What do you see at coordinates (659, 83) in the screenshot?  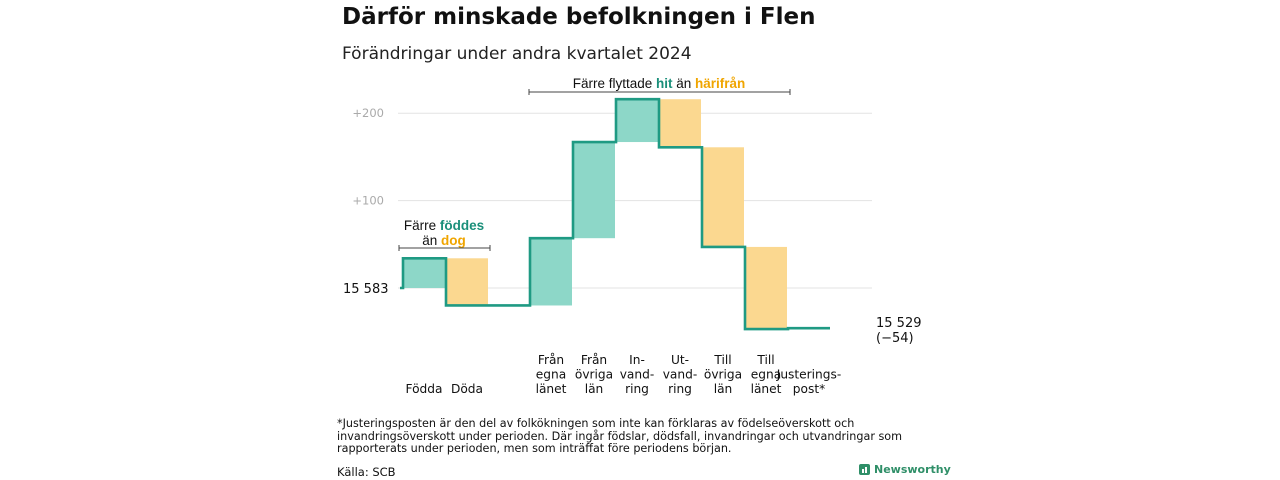 I see `annotation-text: Färre flyttade hit än härifrån` at bounding box center [659, 83].